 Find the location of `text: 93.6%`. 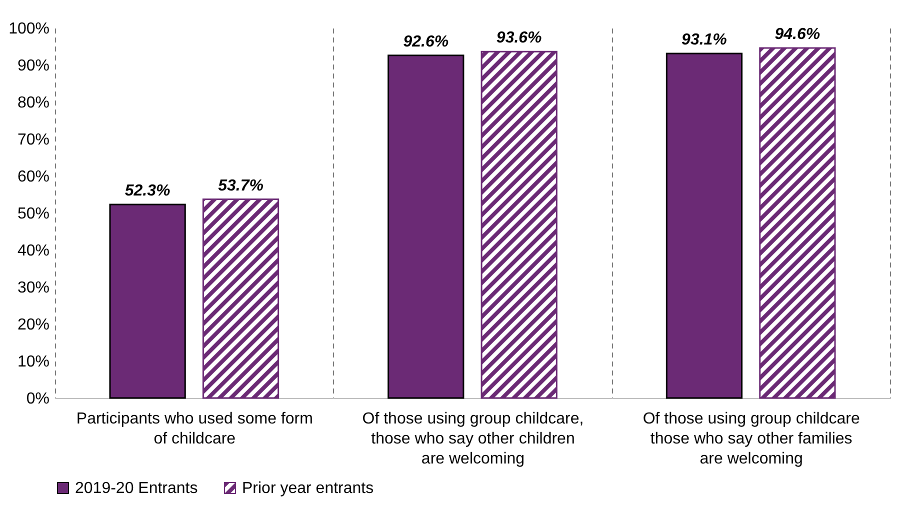

text: 93.6% is located at coordinates (519, 38).